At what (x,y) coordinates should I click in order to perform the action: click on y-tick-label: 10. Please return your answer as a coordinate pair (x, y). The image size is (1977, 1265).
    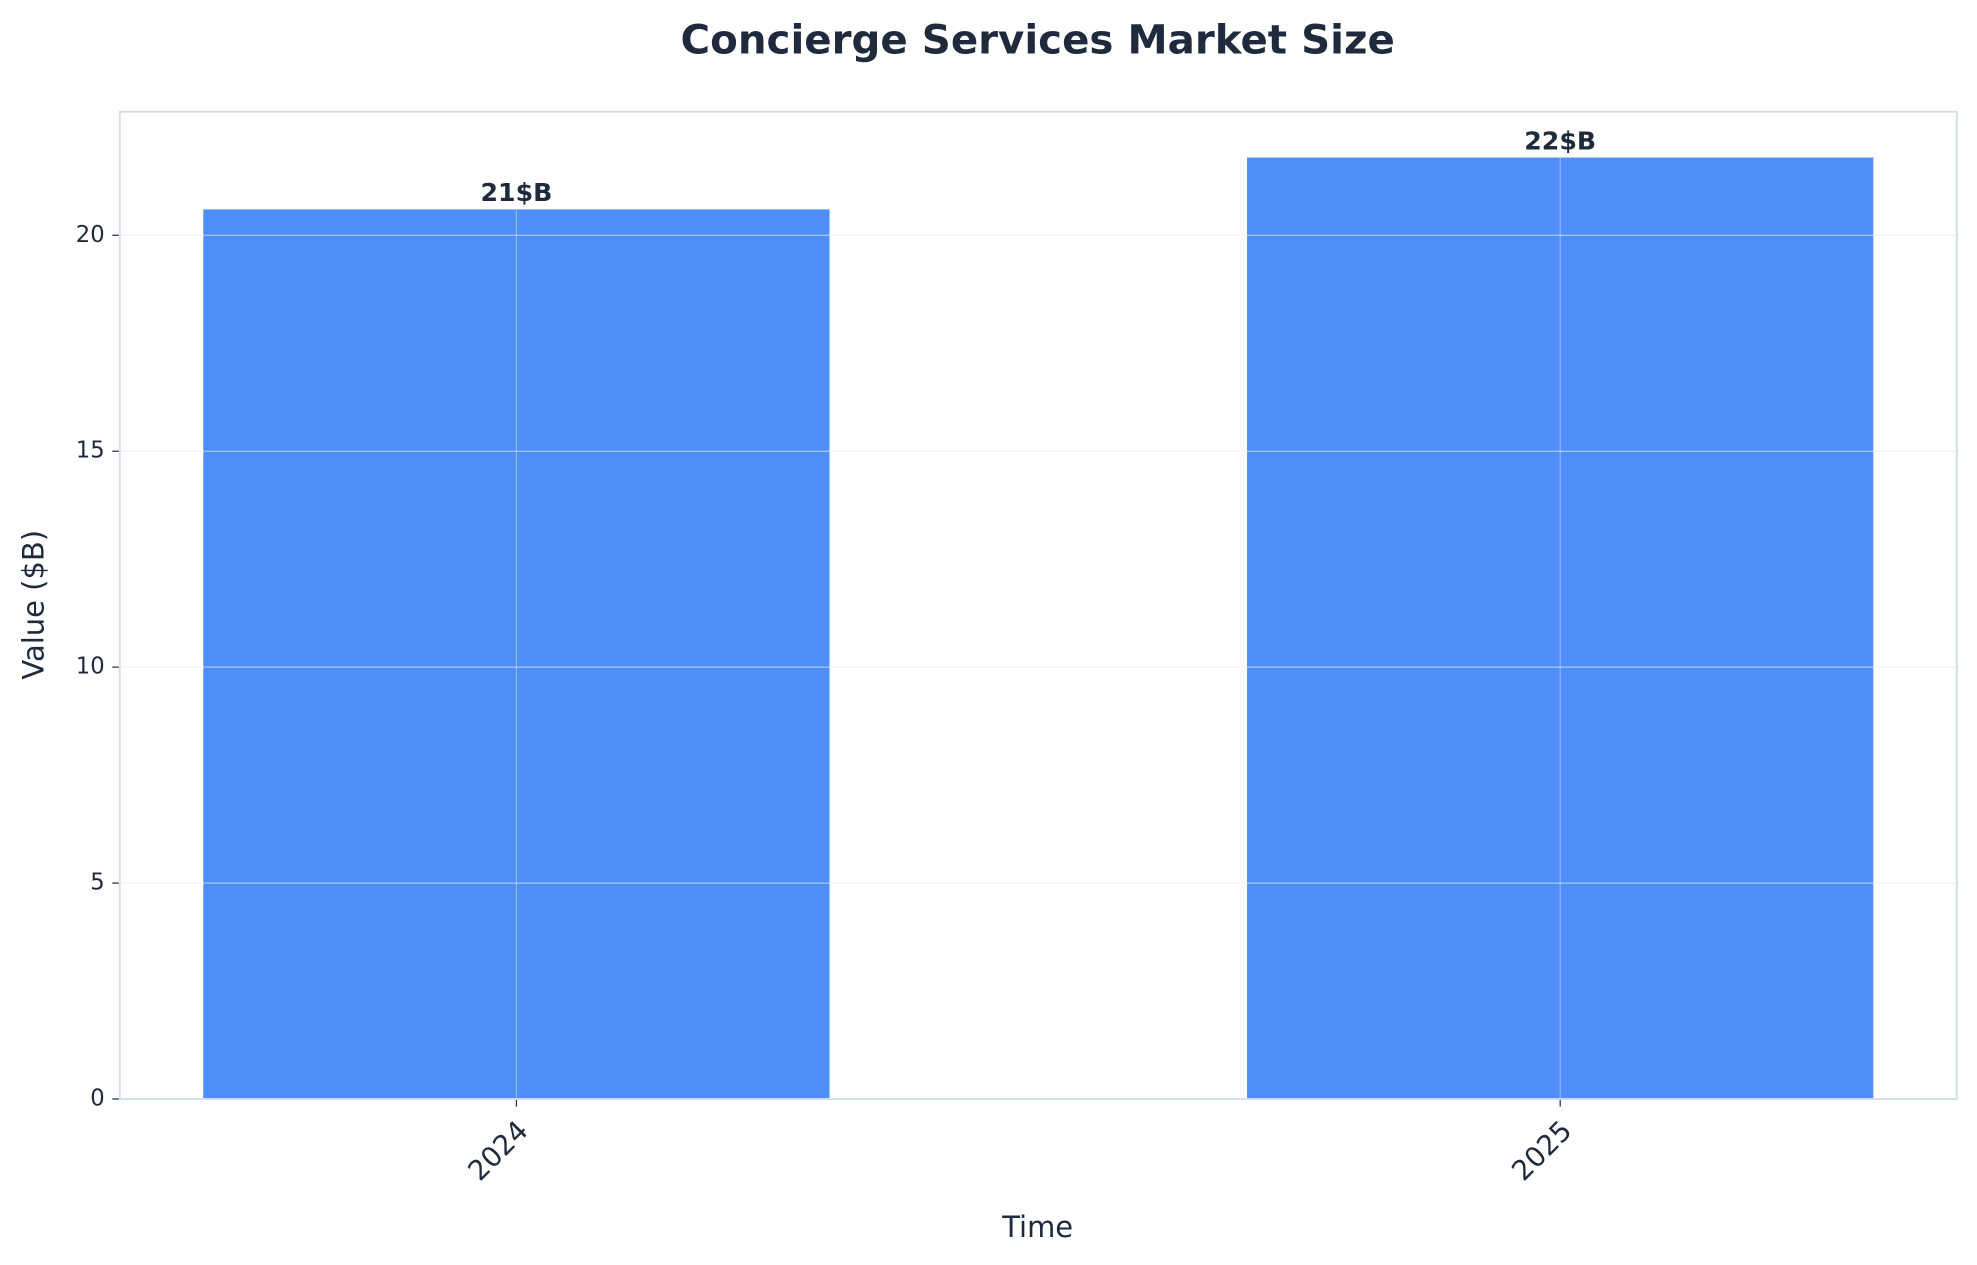
    Looking at the image, I should click on (90, 667).